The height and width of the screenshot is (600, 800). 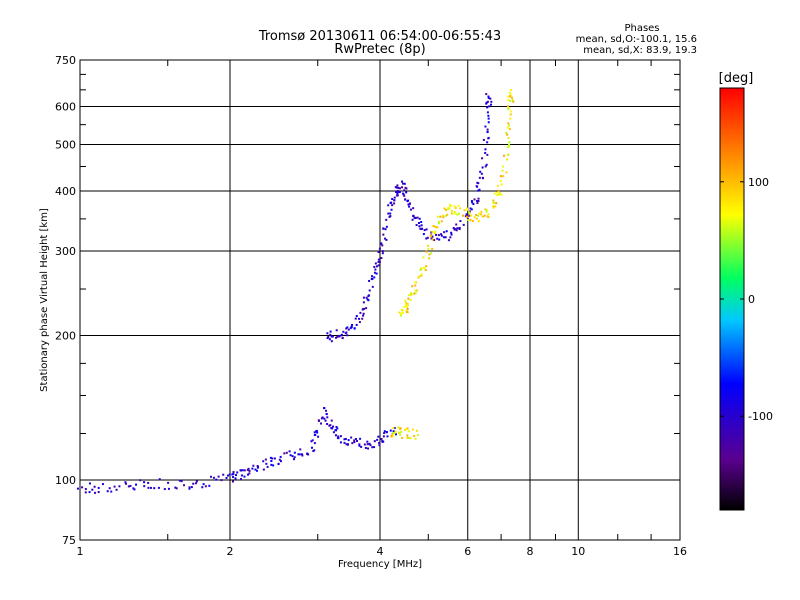 I want to click on chart-title: Tromsø 20130611 06:54:00-06:55:43, so click(x=379, y=36).